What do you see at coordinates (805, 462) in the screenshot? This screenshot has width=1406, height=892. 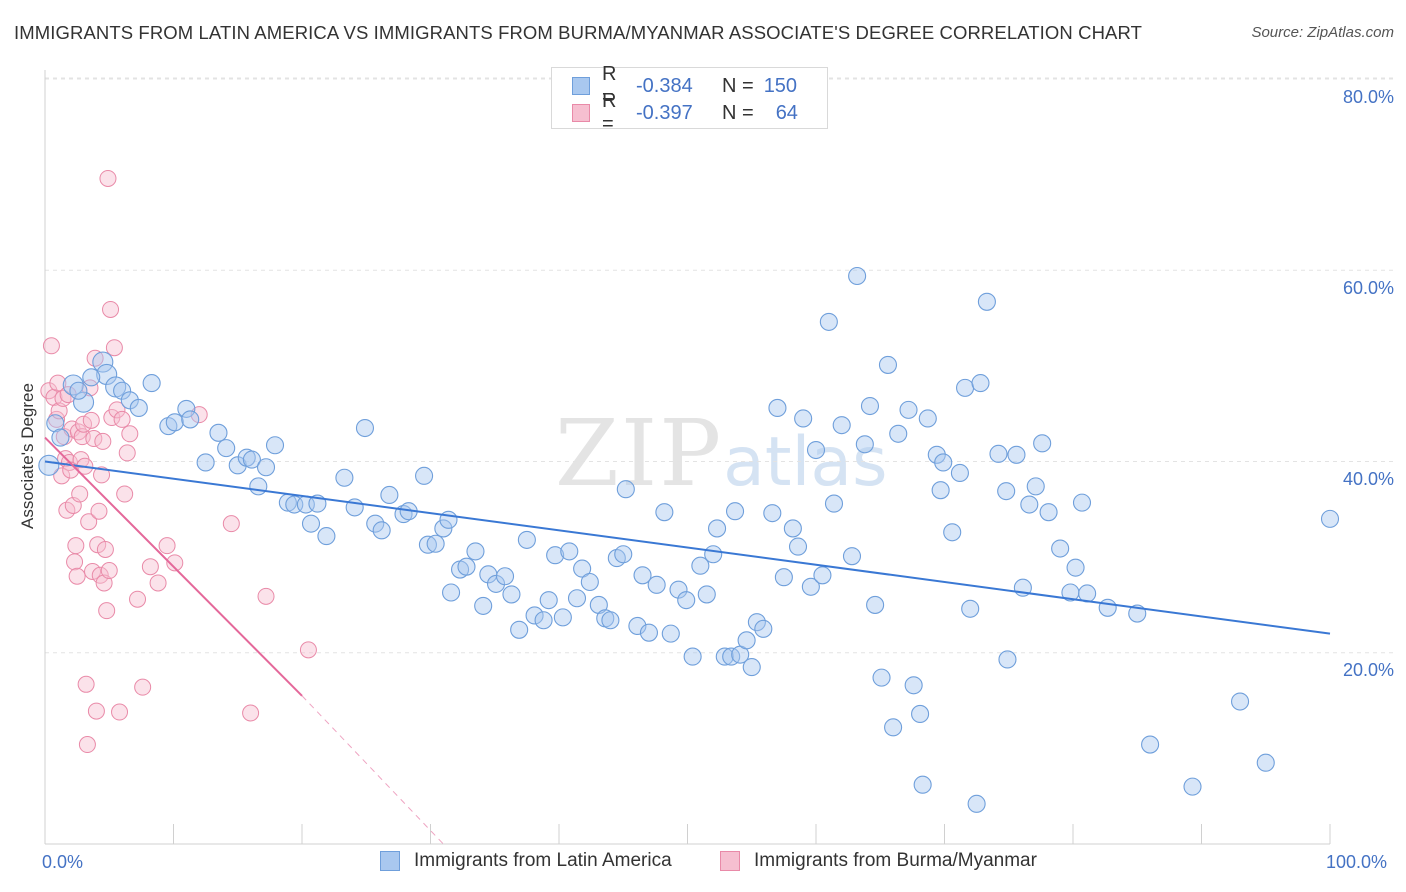 I see `watermark-atlas: atlas` at bounding box center [805, 462].